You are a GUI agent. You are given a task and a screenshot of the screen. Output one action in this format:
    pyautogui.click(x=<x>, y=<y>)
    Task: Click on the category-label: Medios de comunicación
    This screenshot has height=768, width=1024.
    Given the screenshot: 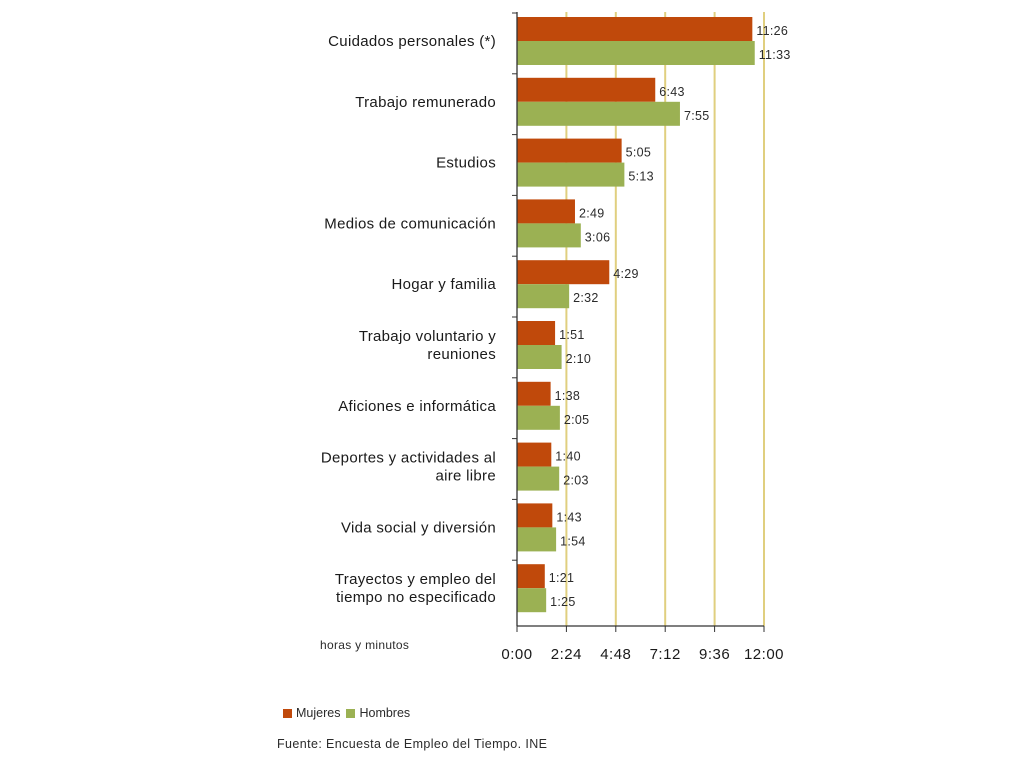 What is the action you would take?
    pyautogui.click(x=410, y=223)
    